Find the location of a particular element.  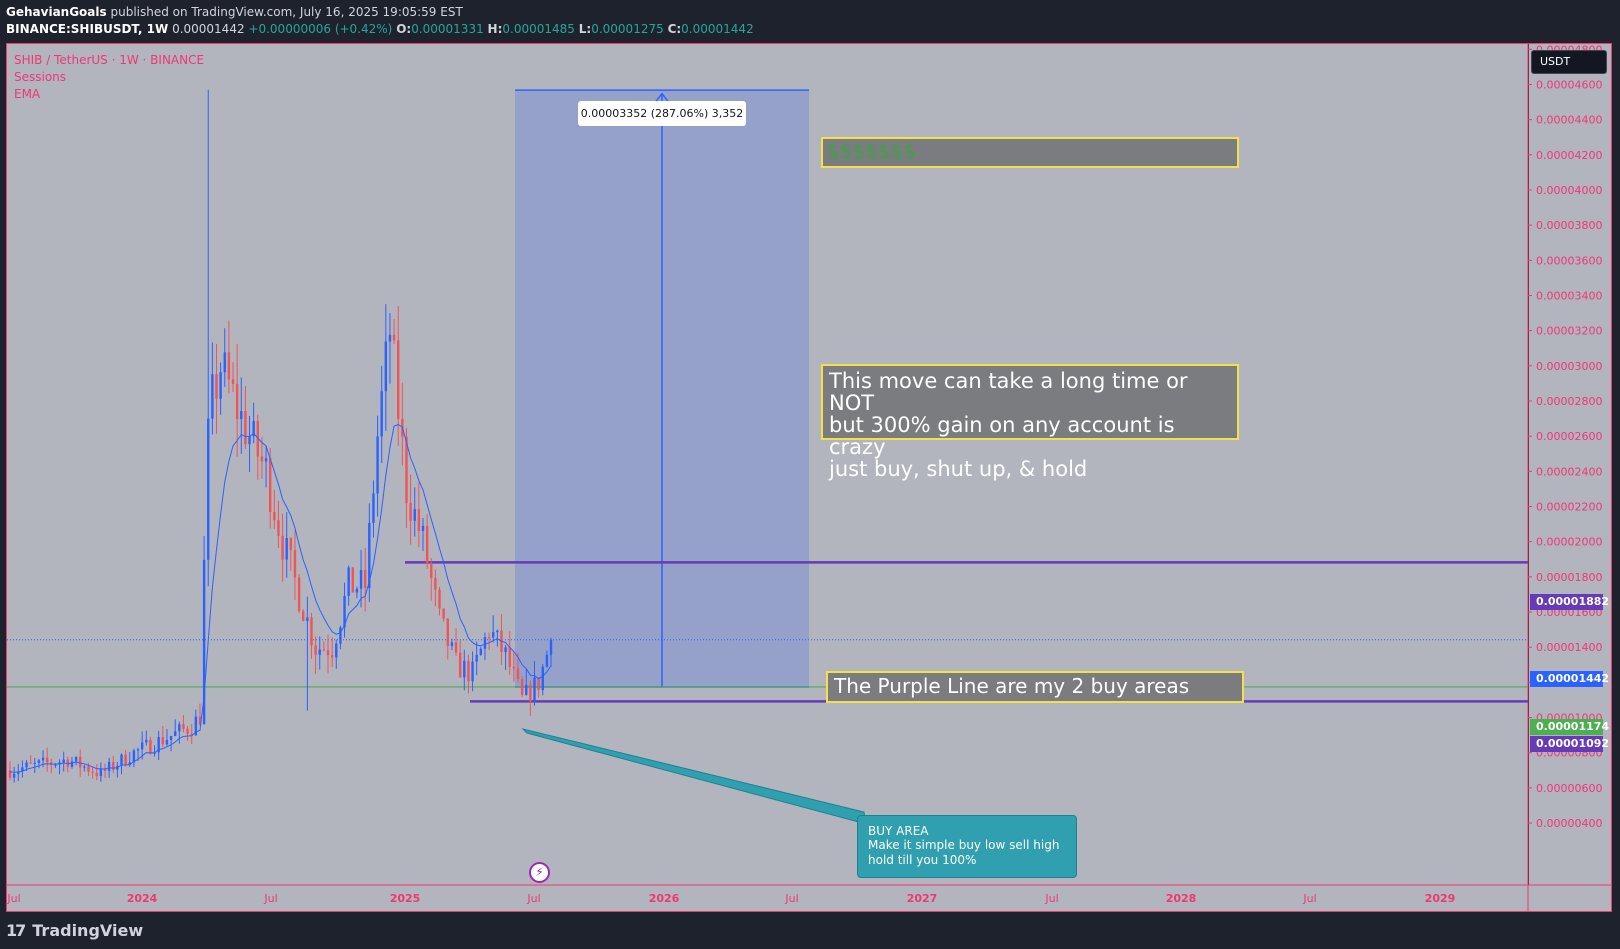

time-tick-label: 2026 is located at coordinates (664, 898).